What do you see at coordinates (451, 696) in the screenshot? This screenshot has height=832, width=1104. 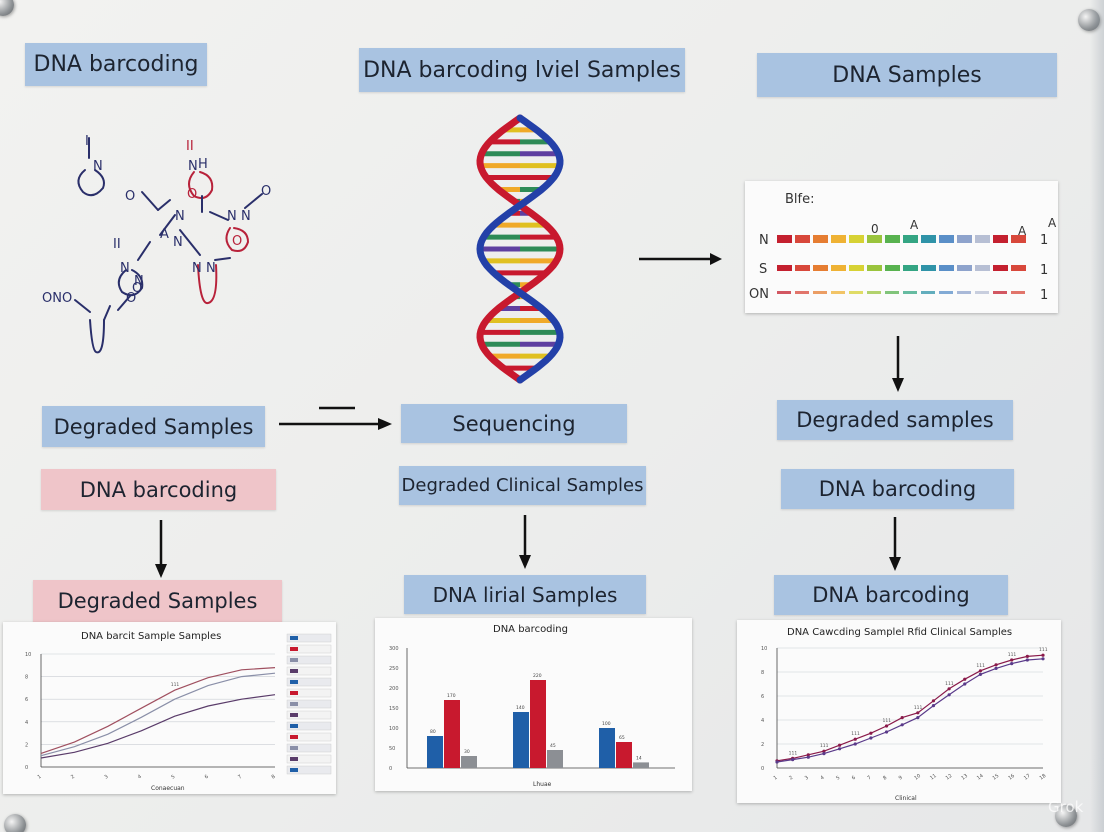 I see `data-label: 170` at bounding box center [451, 696].